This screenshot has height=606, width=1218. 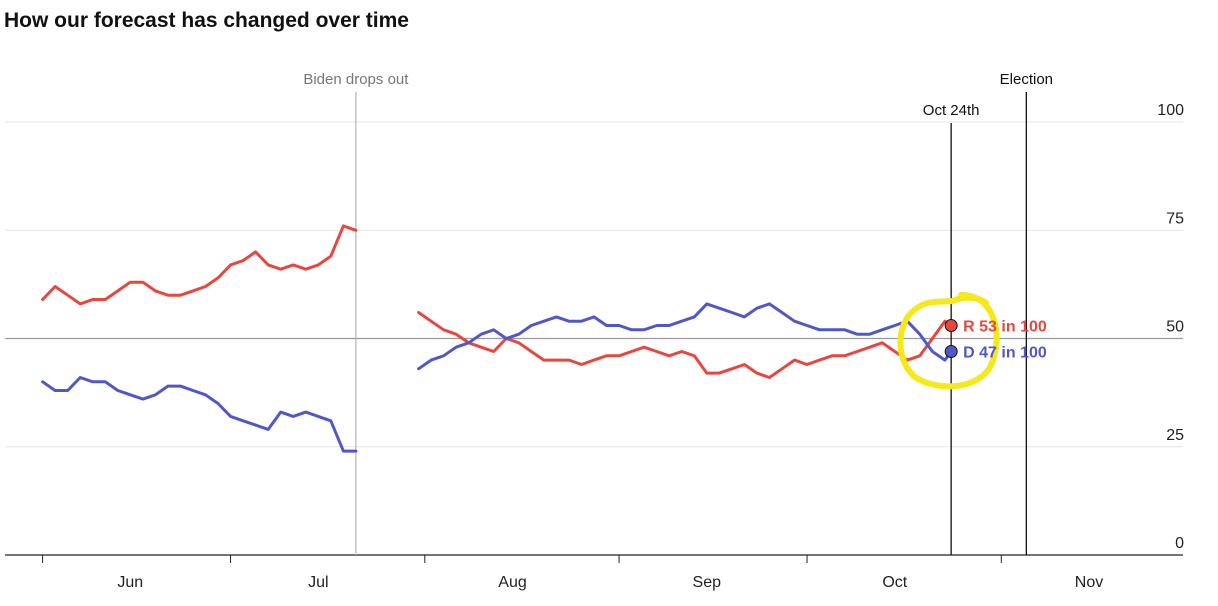 I want to click on highlight-layer, so click(x=948, y=340).